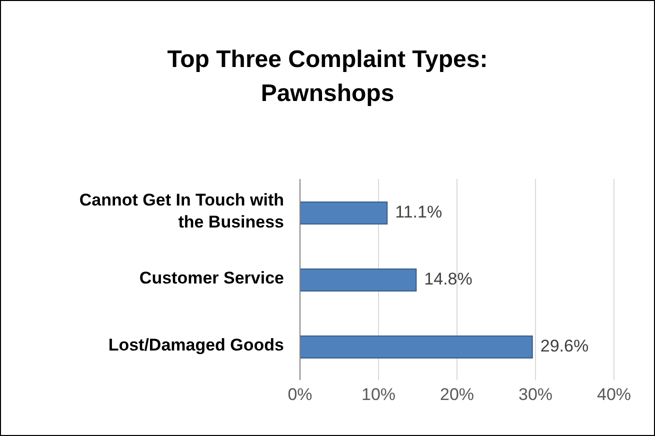  I want to click on x-tick-label: 30%, so click(535, 394).